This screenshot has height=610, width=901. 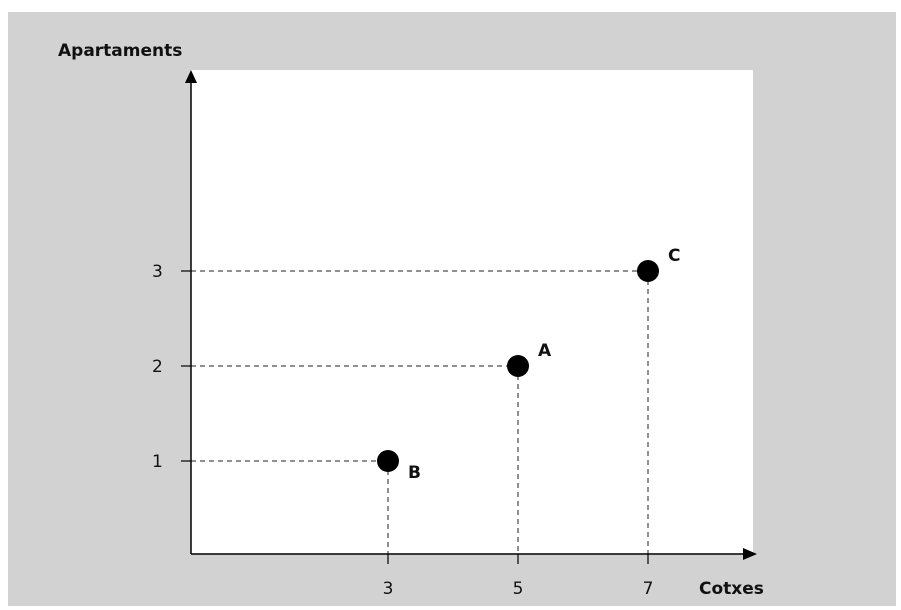 What do you see at coordinates (157, 367) in the screenshot?
I see `y-tick-label: 2` at bounding box center [157, 367].